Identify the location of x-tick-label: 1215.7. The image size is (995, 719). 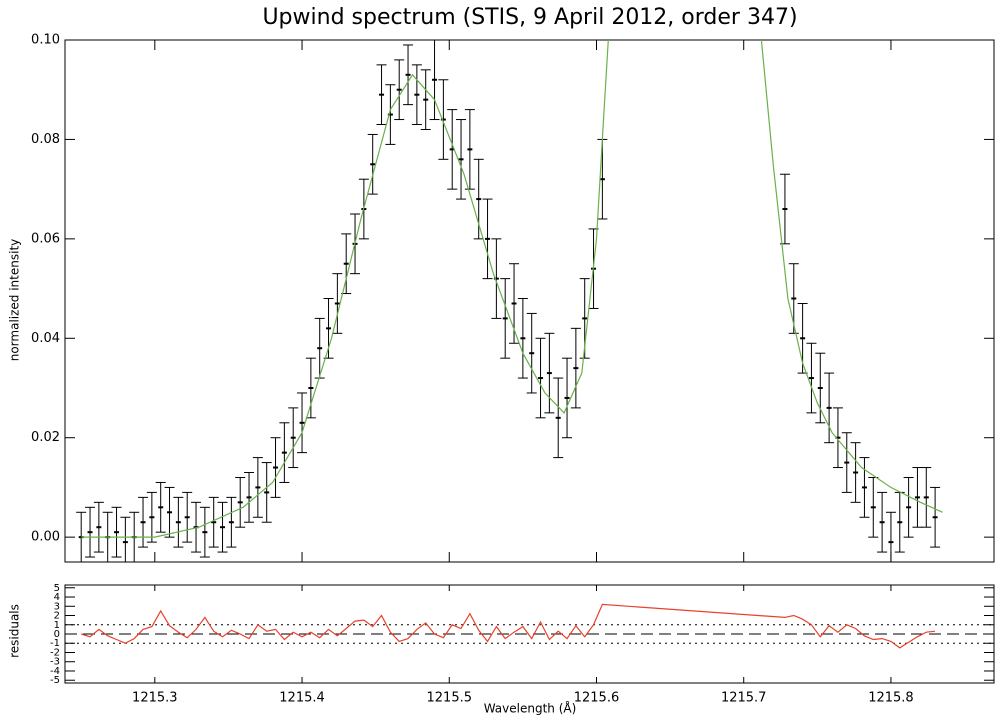
(744, 698).